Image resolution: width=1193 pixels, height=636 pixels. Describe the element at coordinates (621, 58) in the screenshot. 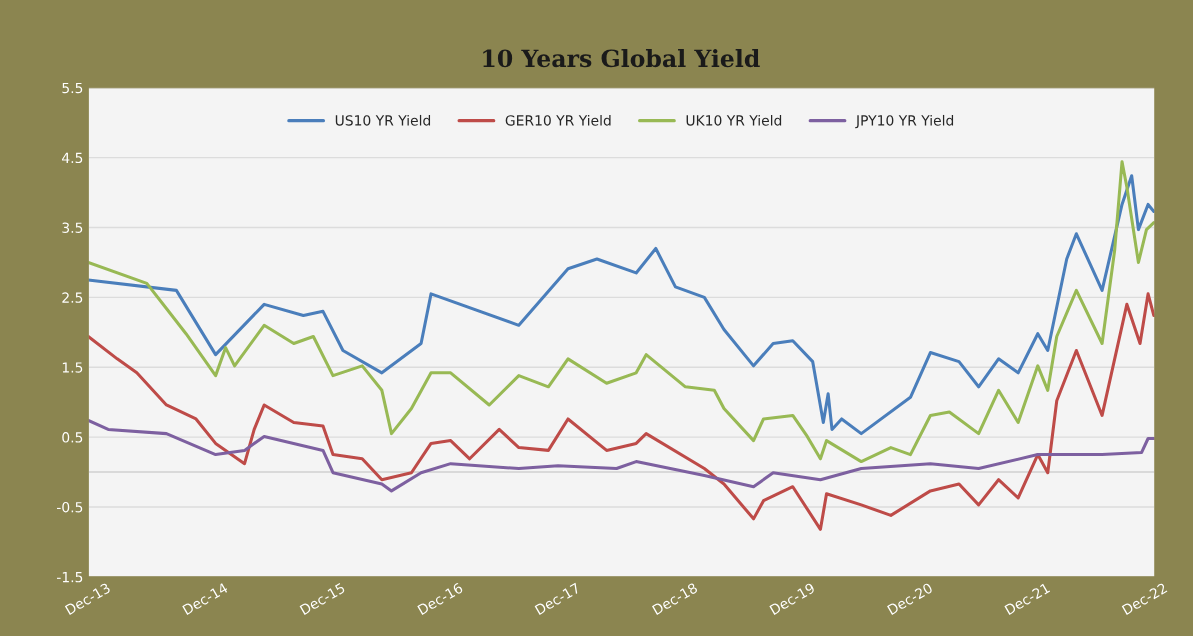

I see `chart-title: 10 Years Global Yield` at that location.